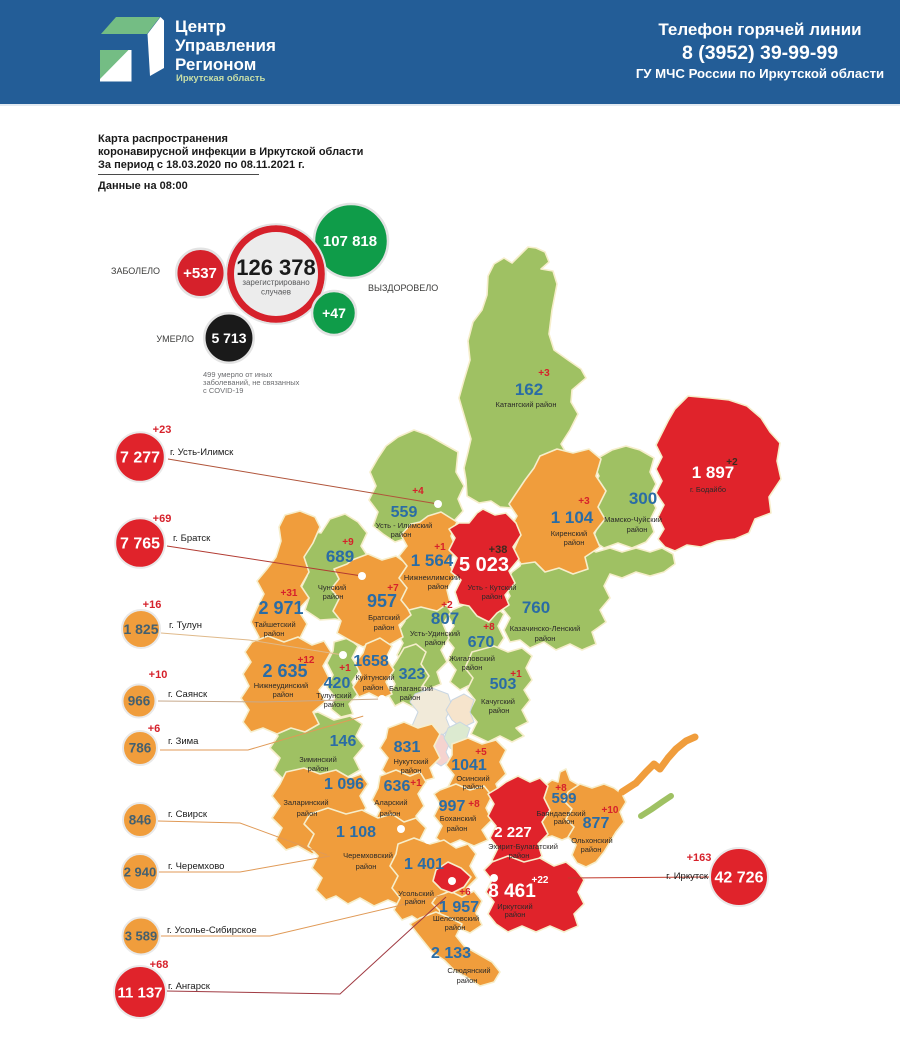 The height and width of the screenshot is (1048, 900). Describe the element at coordinates (281, 685) in the screenshot. I see `svg-text: Нижнеудинский` at that location.